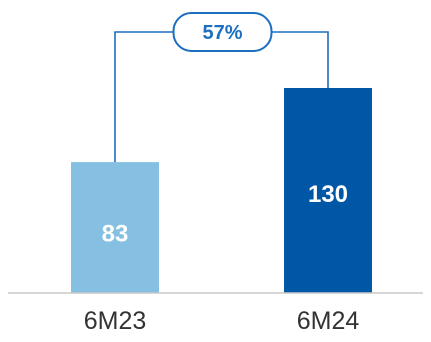  I want to click on bar-value-label: 130, so click(328, 194).